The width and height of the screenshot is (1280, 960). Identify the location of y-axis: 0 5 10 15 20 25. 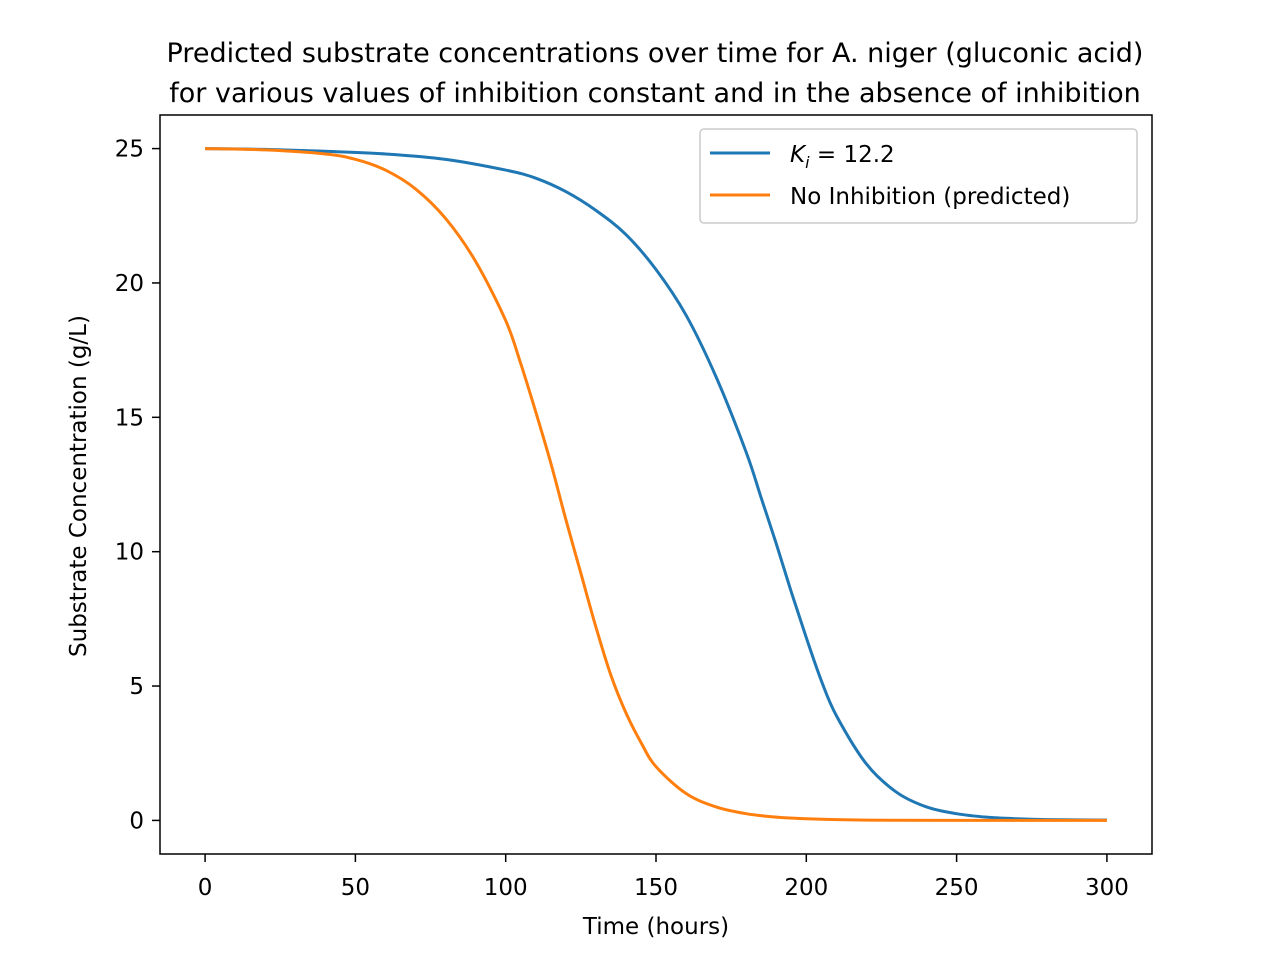
(137, 485).